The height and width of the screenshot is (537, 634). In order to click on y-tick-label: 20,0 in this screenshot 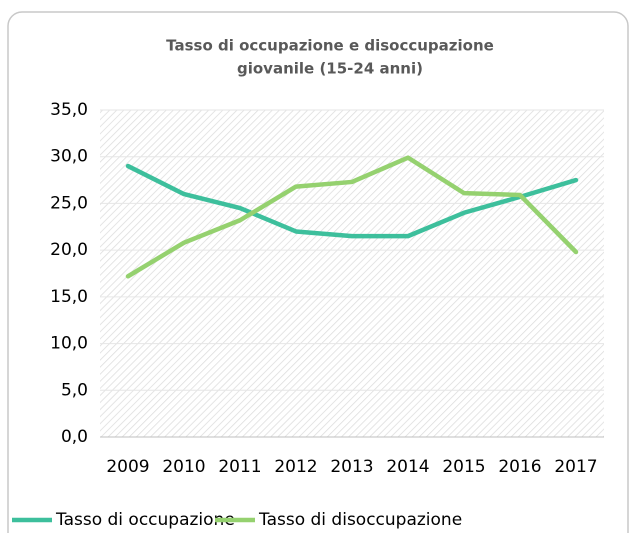, I will do `click(69, 250)`.